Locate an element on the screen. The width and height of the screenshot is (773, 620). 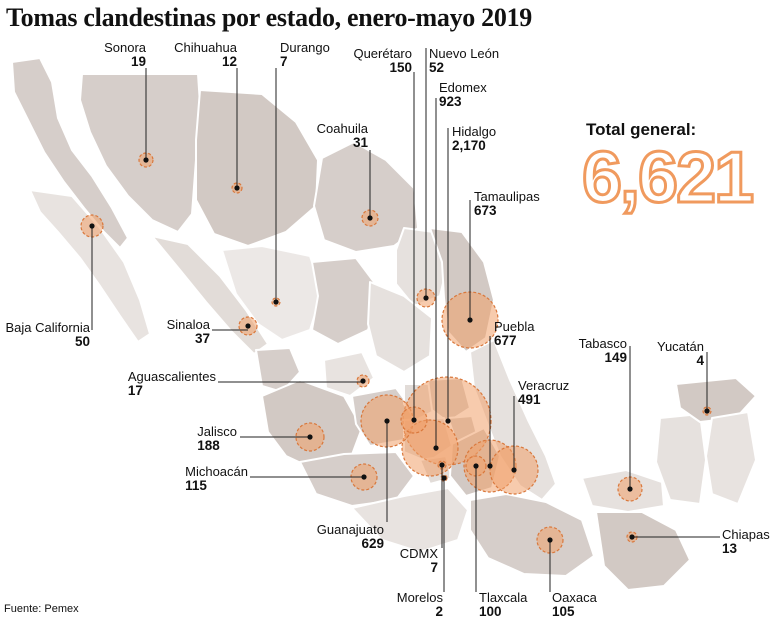
label-name: Veracruz is located at coordinates (544, 385).